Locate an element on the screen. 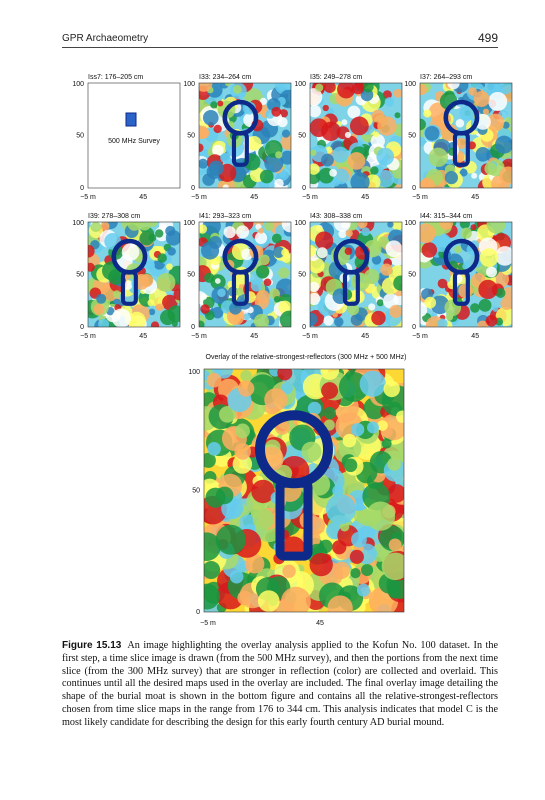 The image size is (545, 800). panel-label: 500 MHz Survey is located at coordinates (134, 141).